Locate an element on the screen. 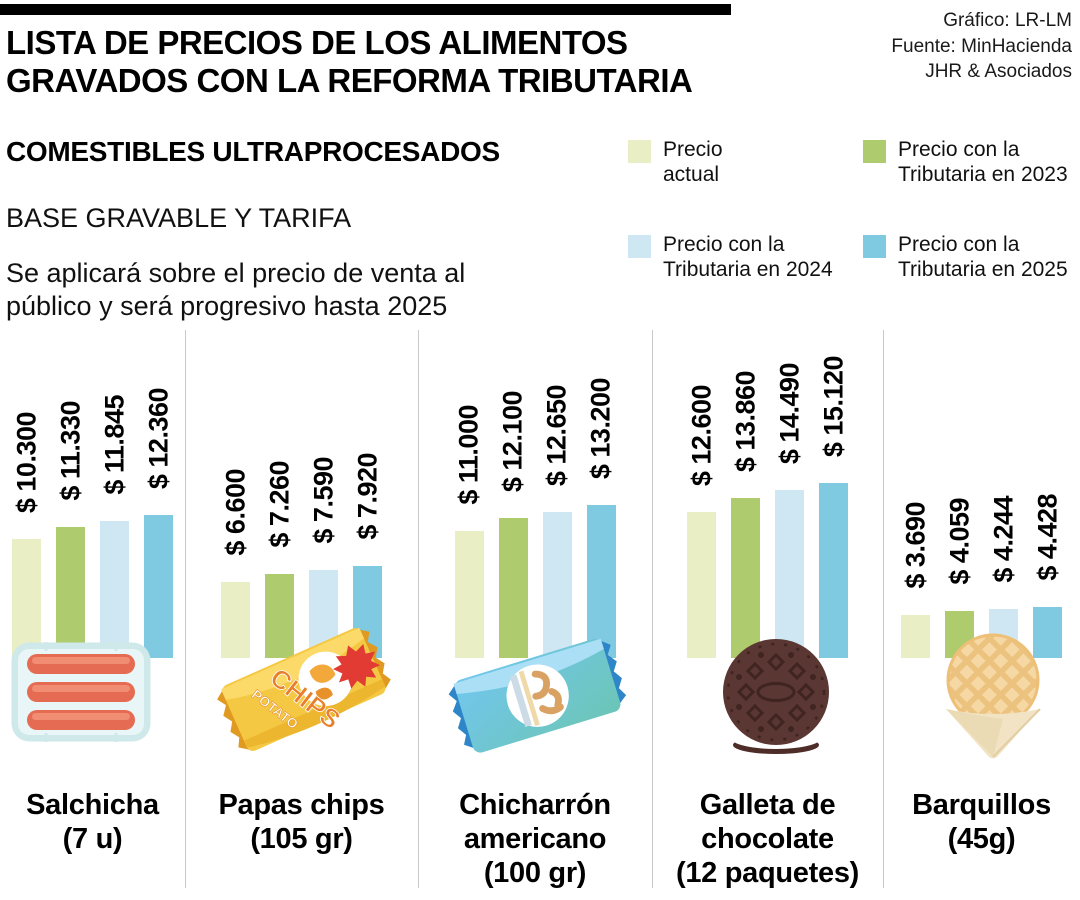 The image size is (1080, 900). bar-value-label: $ 15.120 is located at coordinates (833, 406).